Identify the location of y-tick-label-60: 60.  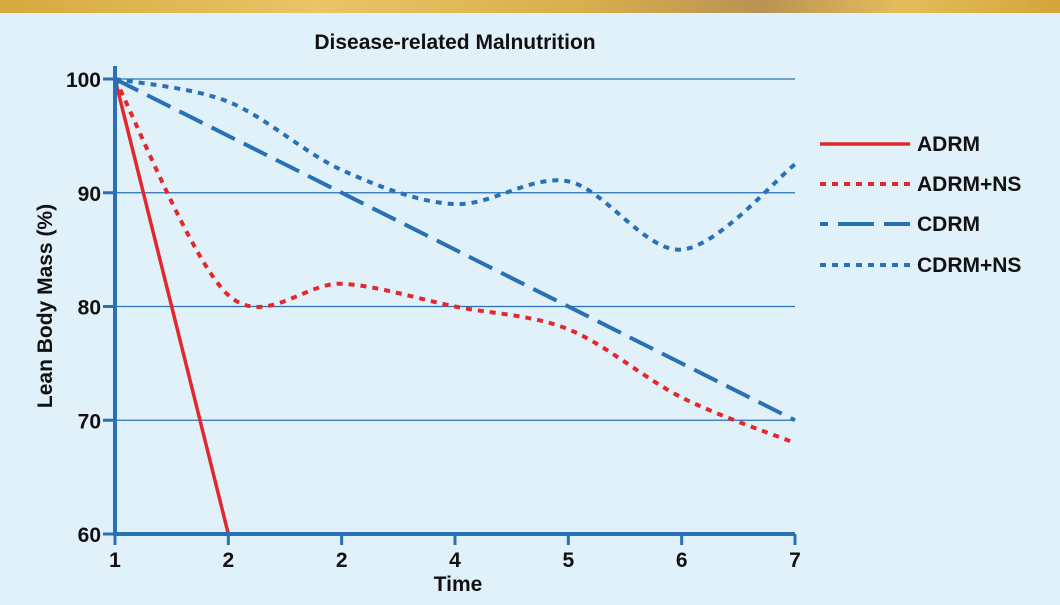
(89, 535).